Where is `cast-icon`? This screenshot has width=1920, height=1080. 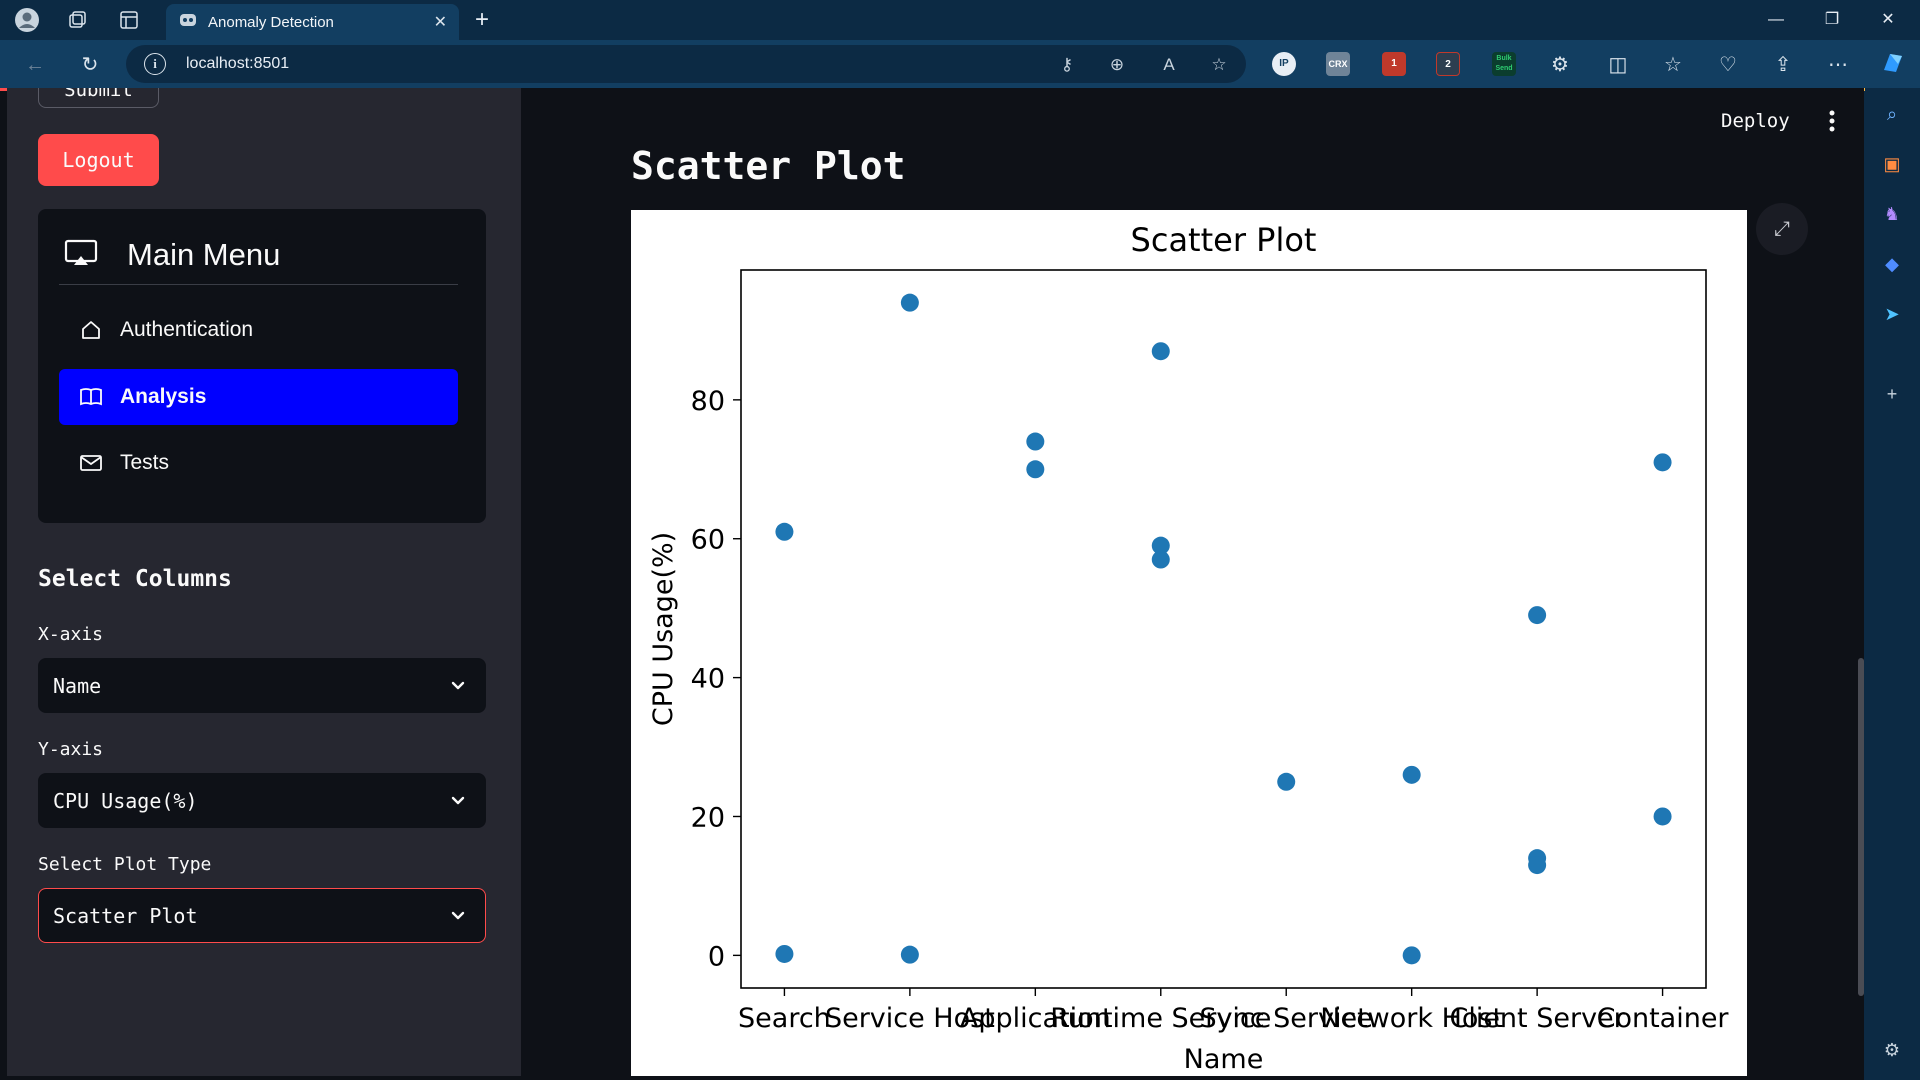 cast-icon is located at coordinates (81, 255).